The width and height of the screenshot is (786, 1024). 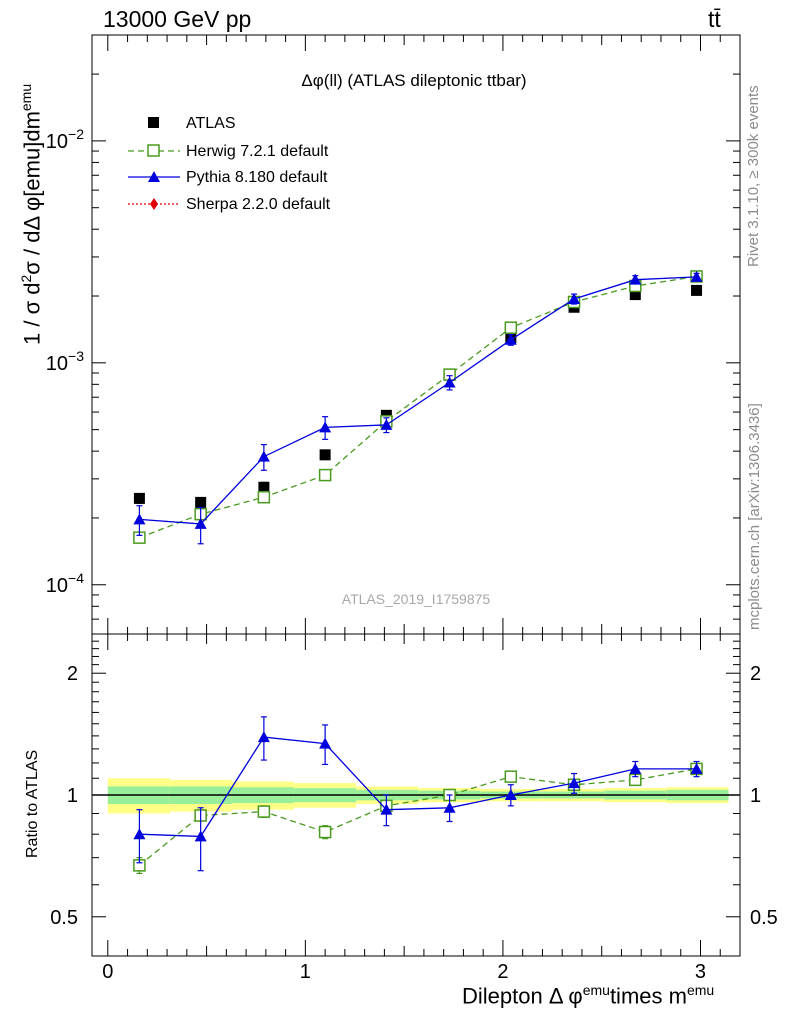 I want to click on ratio-xtick-label: 3, so click(x=700, y=972).